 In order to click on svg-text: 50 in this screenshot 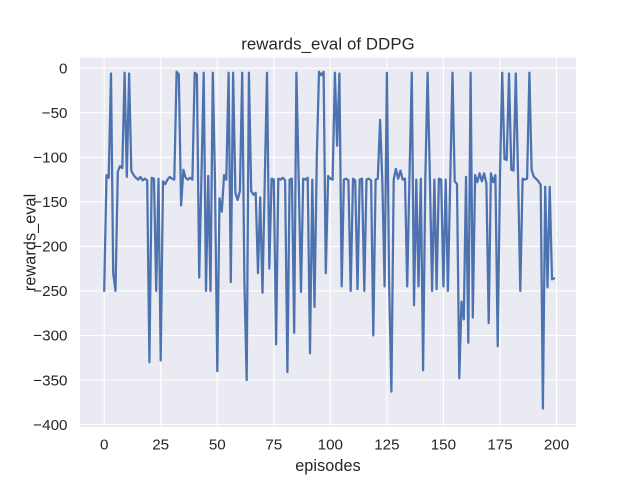, I will do `click(217, 445)`.